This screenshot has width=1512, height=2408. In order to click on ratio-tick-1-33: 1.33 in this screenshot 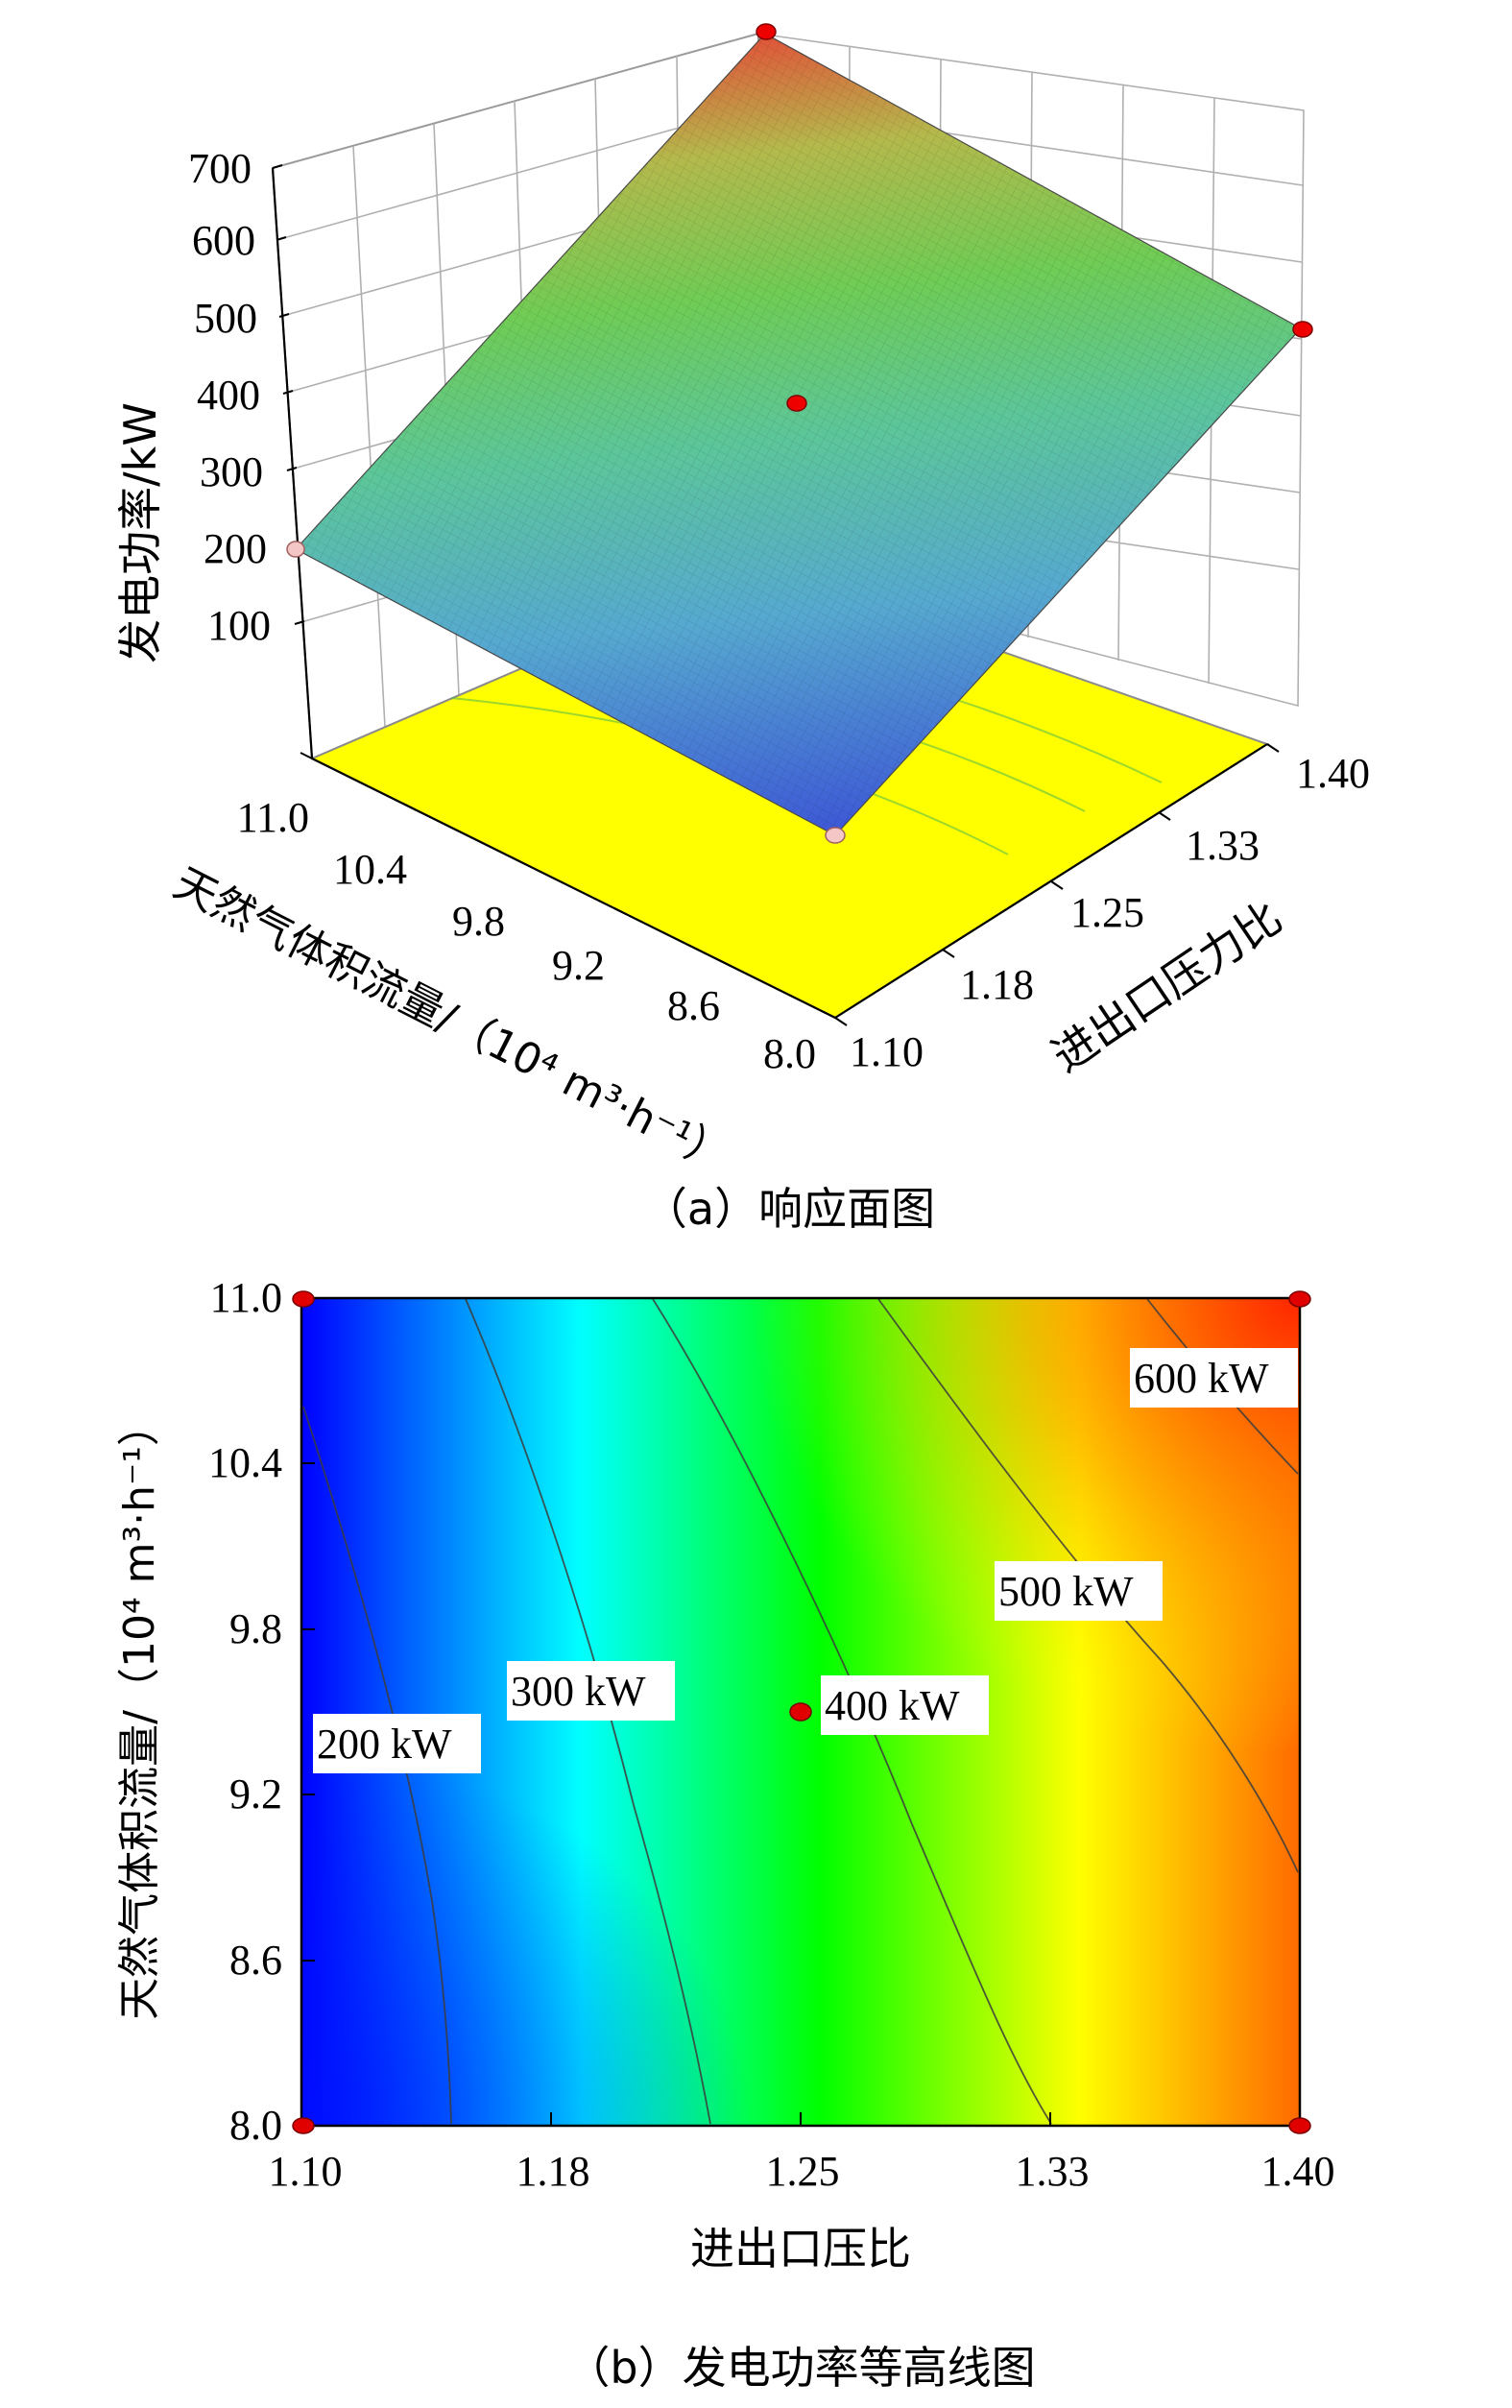, I will do `click(1223, 846)`.